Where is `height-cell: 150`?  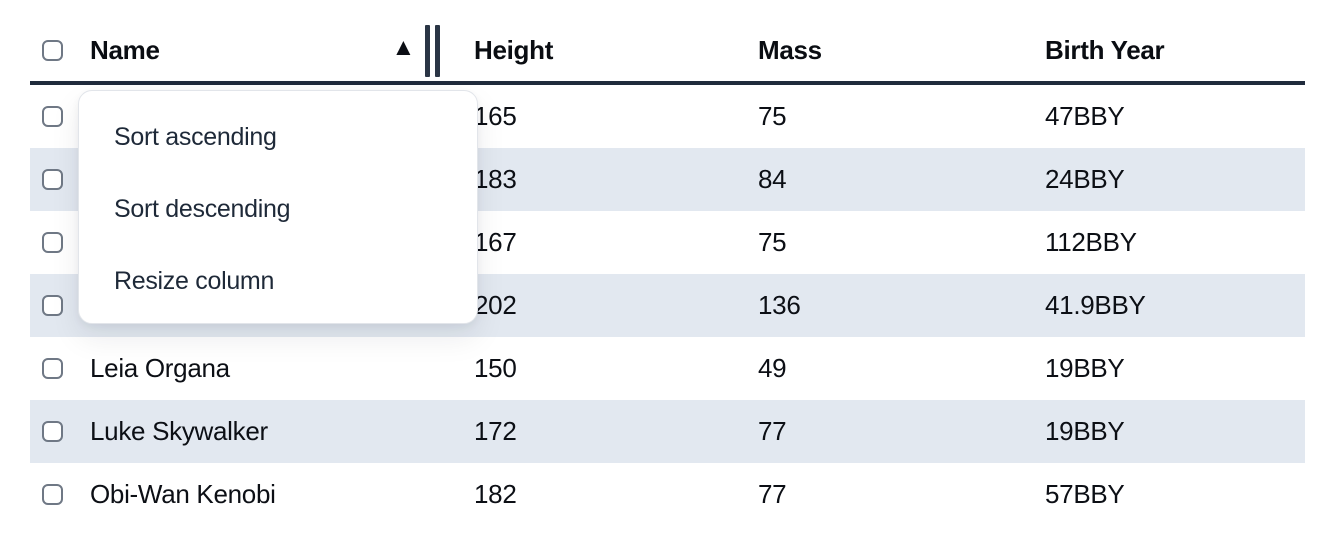 height-cell: 150 is located at coordinates (495, 368).